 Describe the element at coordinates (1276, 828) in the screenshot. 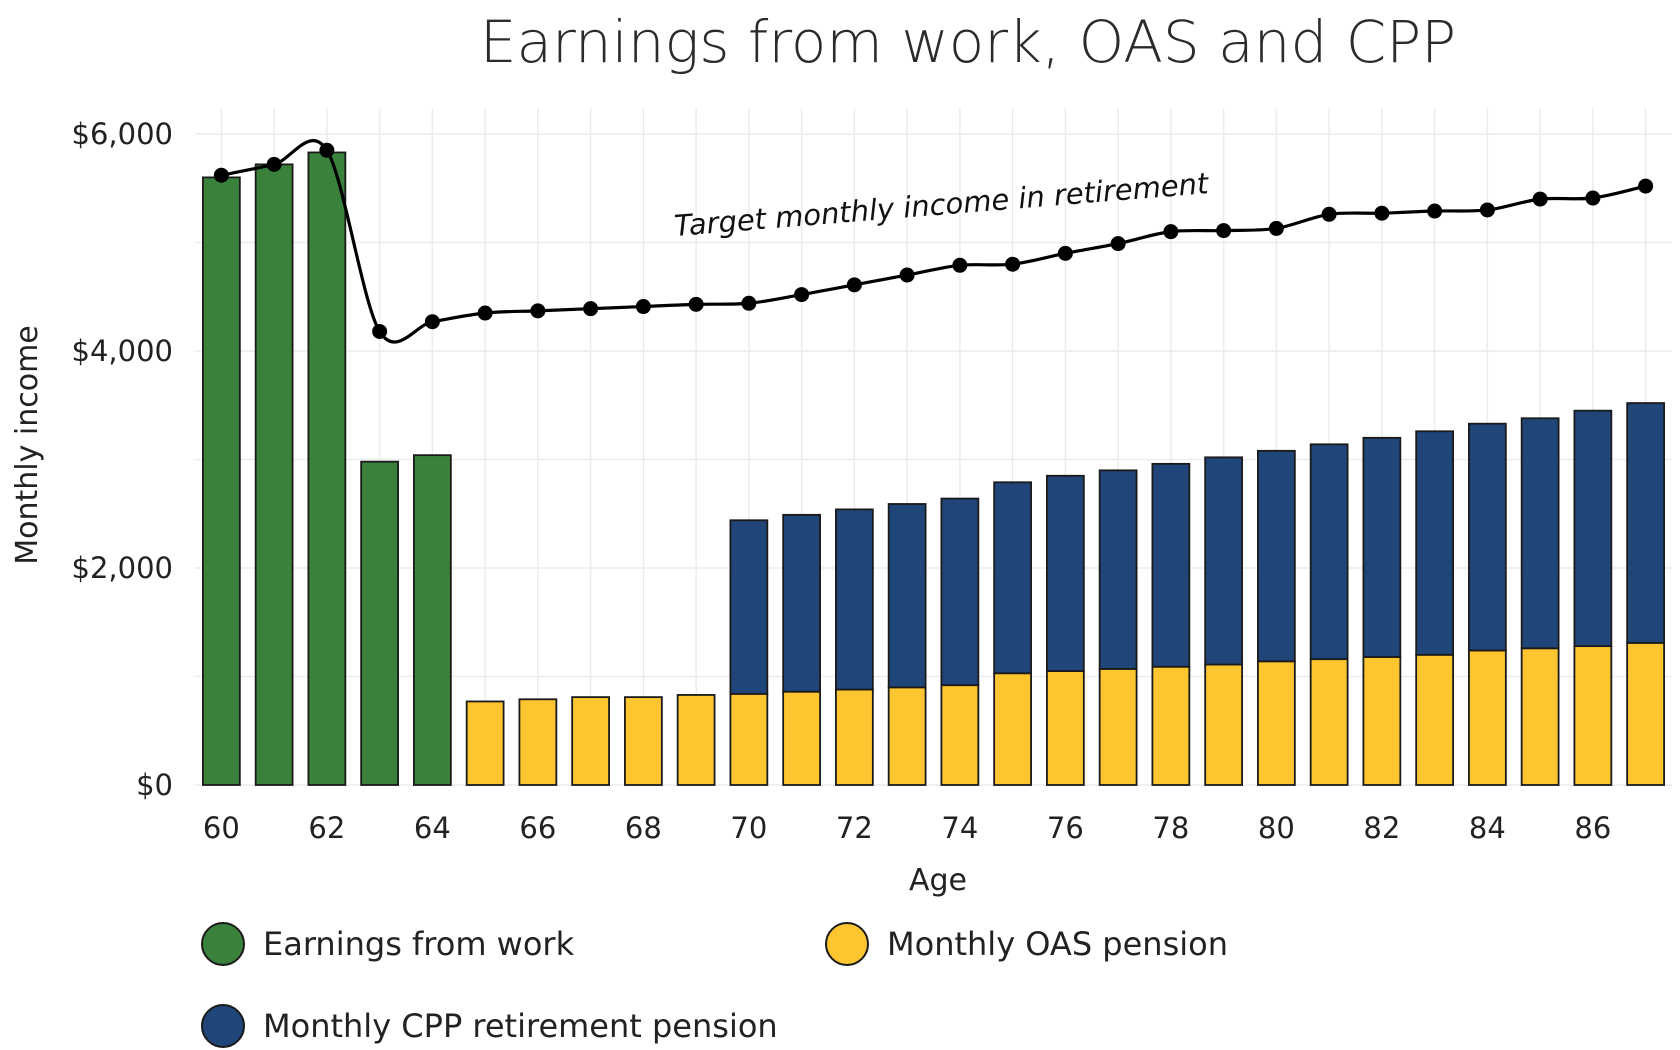

I see `x-tick-label: 80` at that location.